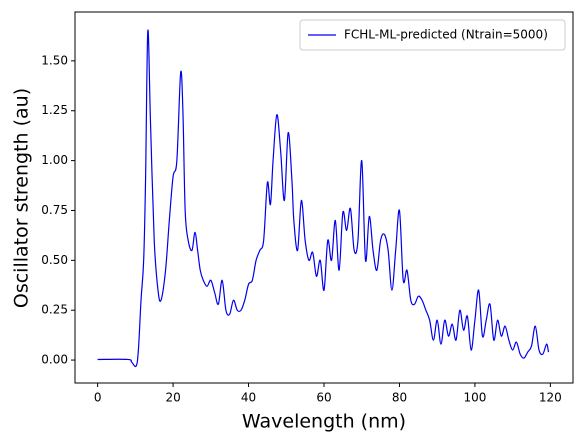 This screenshot has width=585, height=442. Describe the element at coordinates (54, 160) in the screenshot. I see `y-tick-label: 1.00` at that location.